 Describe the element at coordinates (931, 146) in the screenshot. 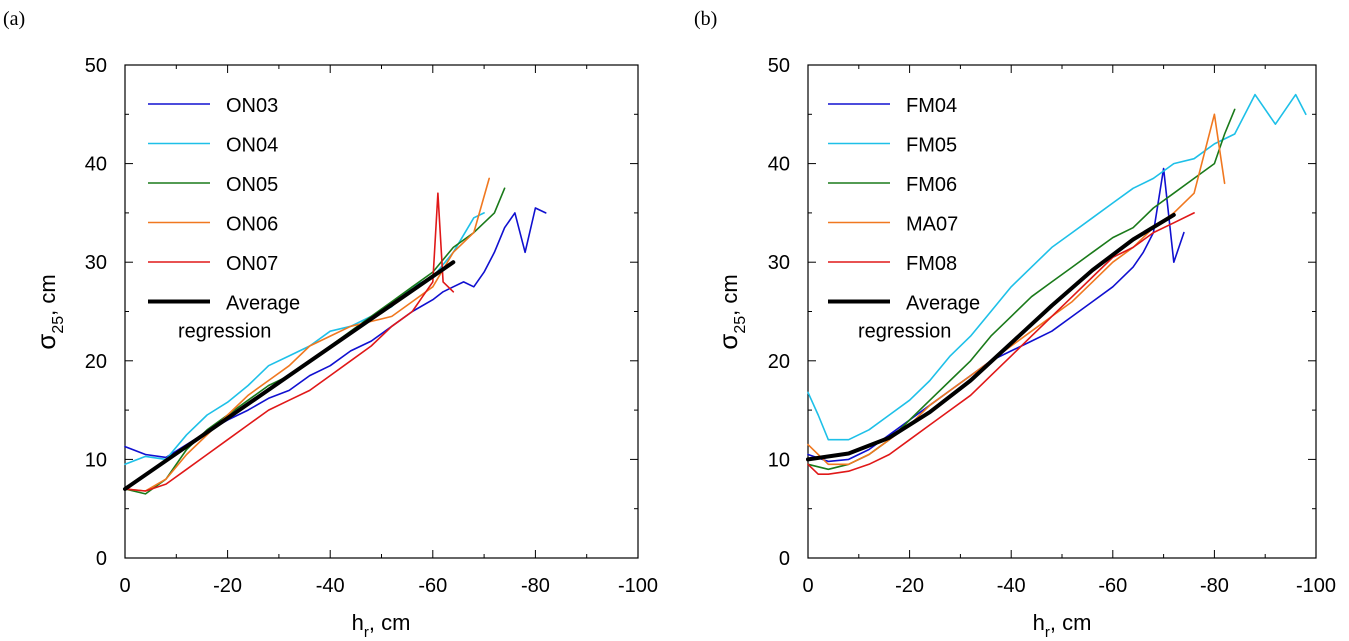

I see `legend-label-fm05: FM05` at that location.